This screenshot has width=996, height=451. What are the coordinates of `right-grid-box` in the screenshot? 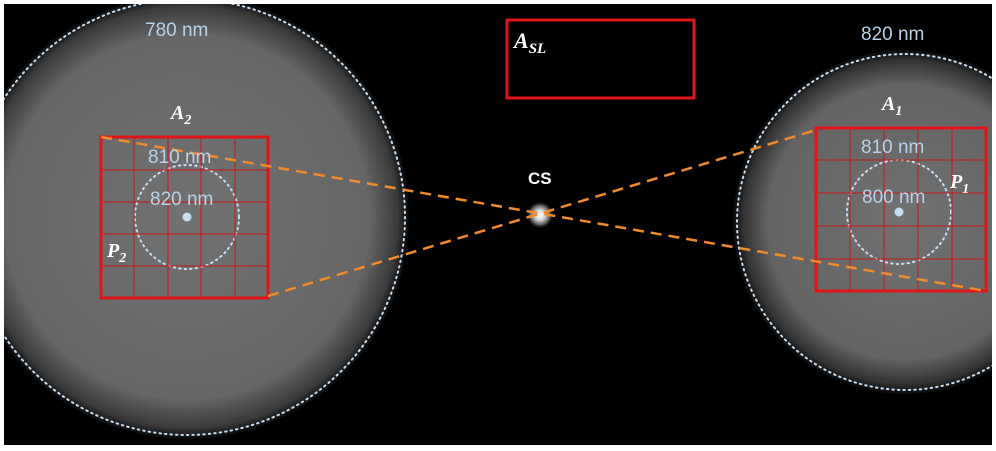 It's located at (901, 209).